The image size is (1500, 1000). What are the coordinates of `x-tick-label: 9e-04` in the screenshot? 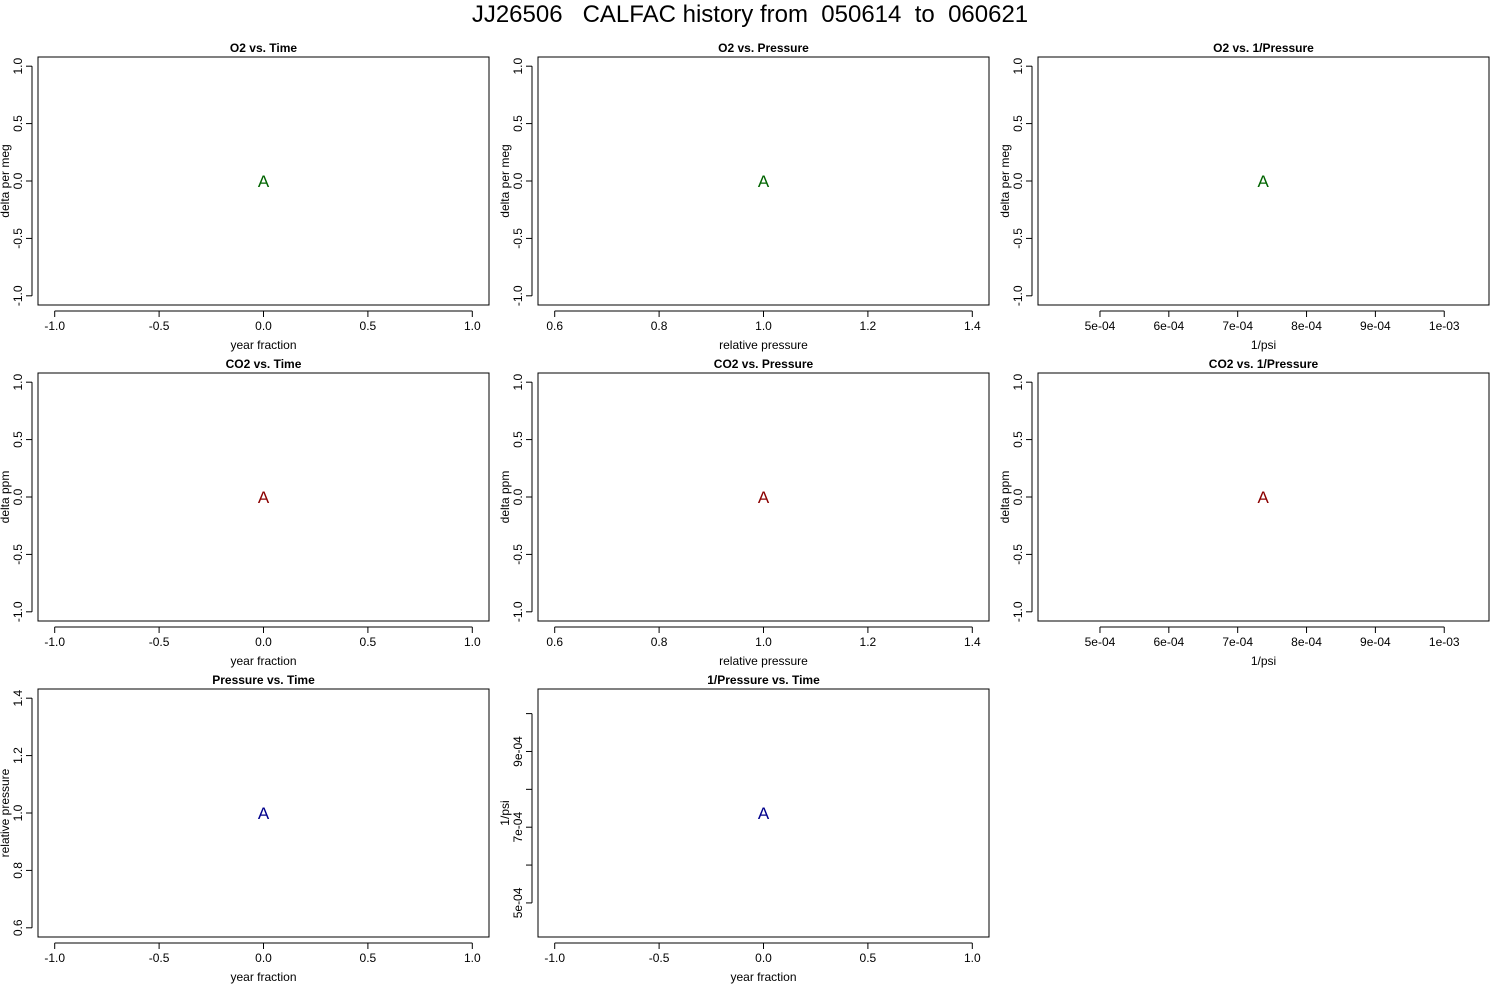 It's located at (1375, 642).